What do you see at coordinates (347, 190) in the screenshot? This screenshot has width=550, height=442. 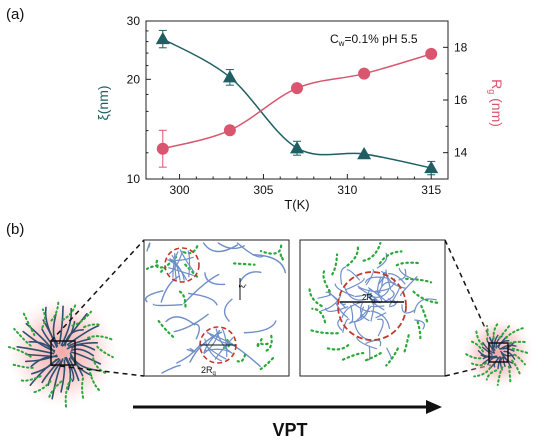 I see `x-tick-label: 310` at bounding box center [347, 190].